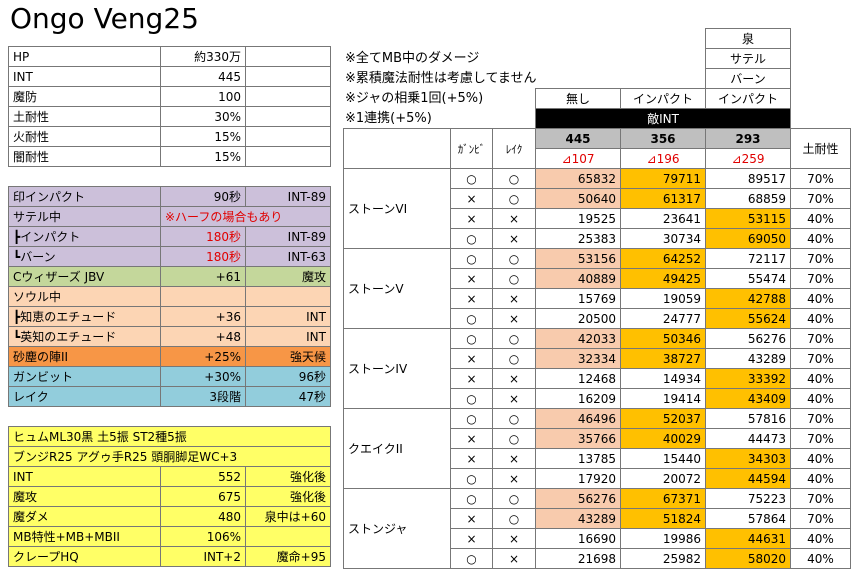  What do you see at coordinates (203, 376) in the screenshot?
I see `buff-cell: +30%` at bounding box center [203, 376].